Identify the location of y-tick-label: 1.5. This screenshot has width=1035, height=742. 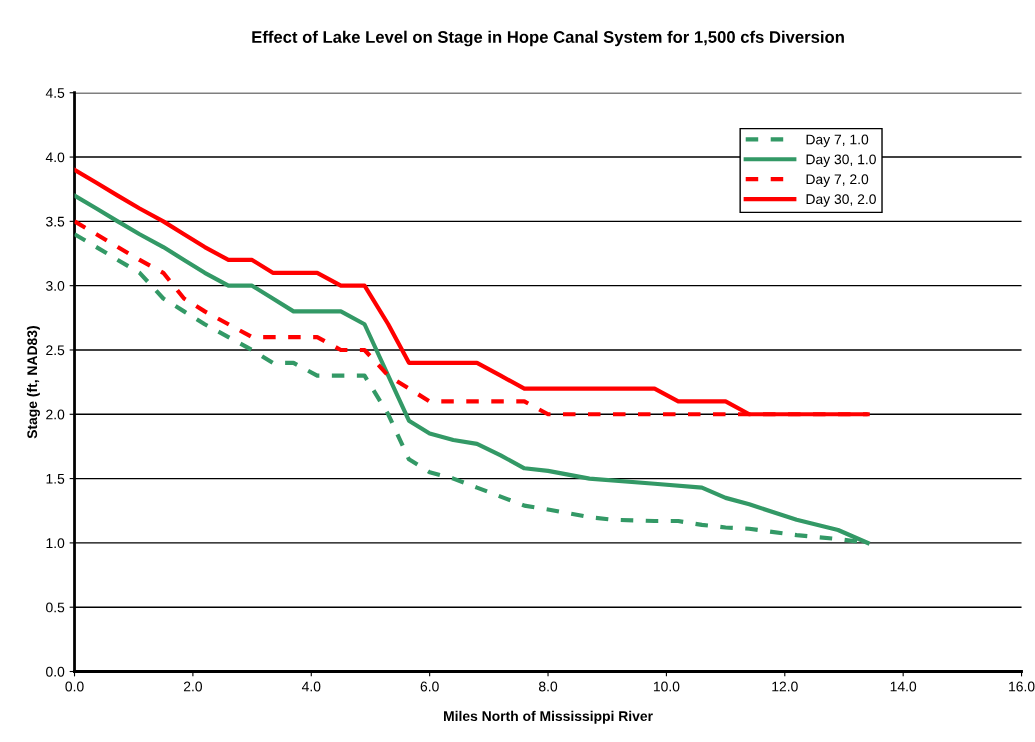
(55, 479).